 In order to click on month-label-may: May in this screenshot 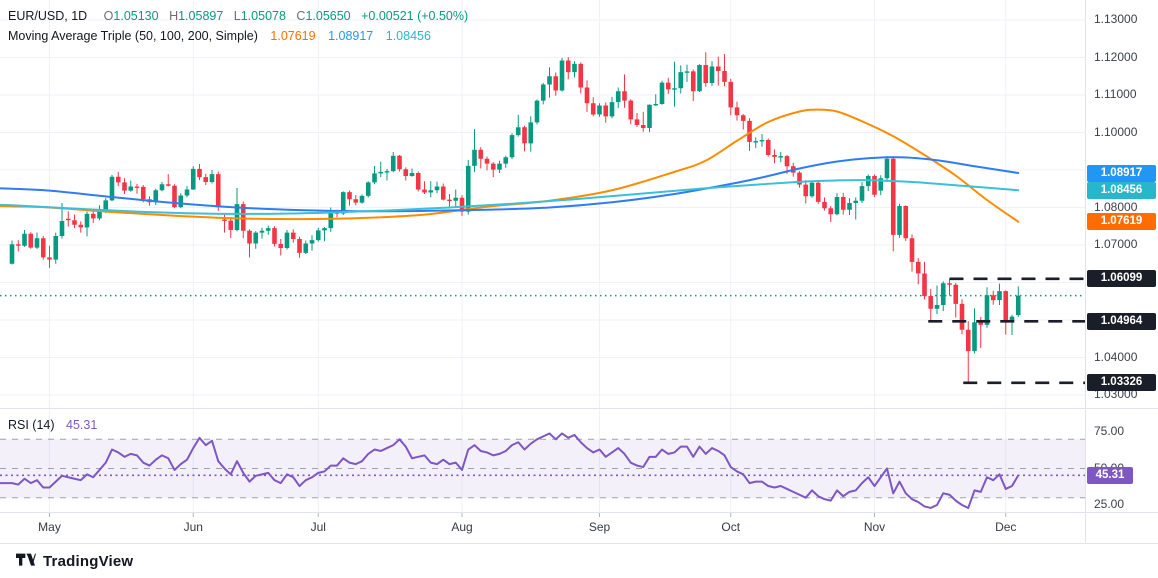, I will do `click(49, 527)`.